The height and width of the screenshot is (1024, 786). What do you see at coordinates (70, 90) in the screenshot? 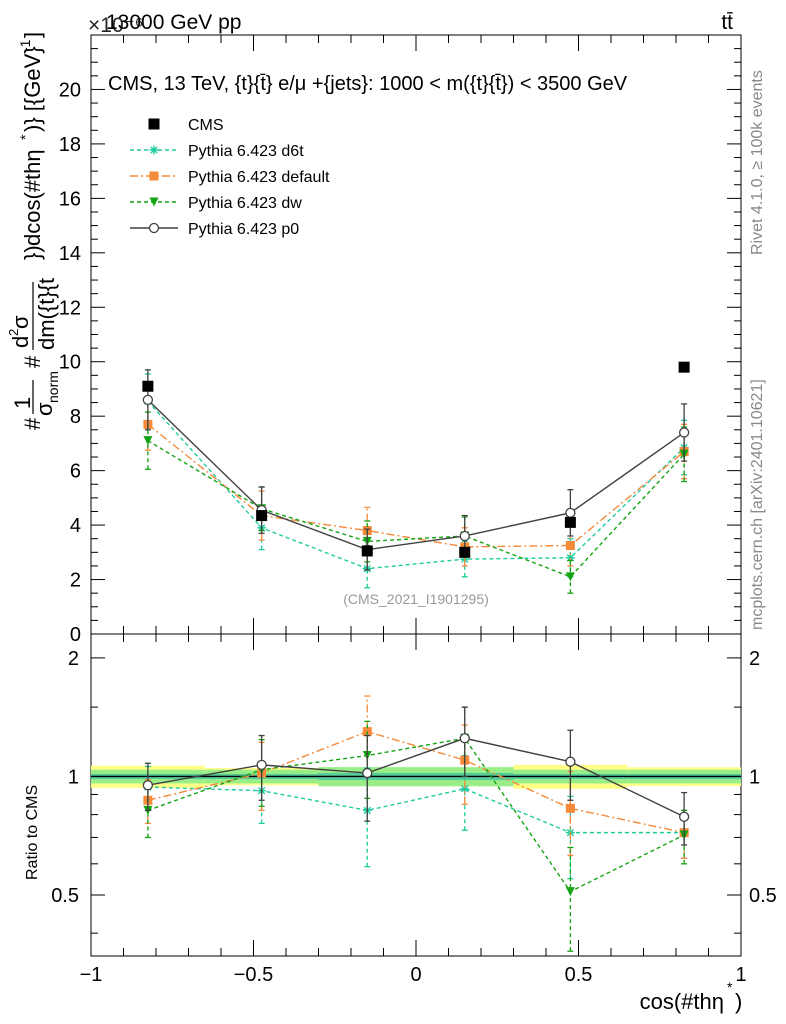
I see `y-tick-label: 20` at bounding box center [70, 90].